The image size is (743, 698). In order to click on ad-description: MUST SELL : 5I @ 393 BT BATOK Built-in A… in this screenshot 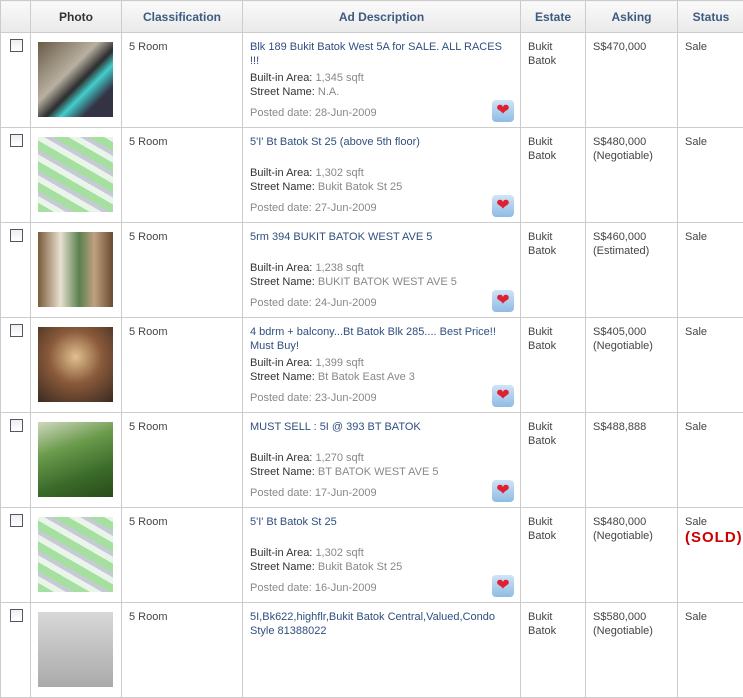, I will do `click(382, 460)`.